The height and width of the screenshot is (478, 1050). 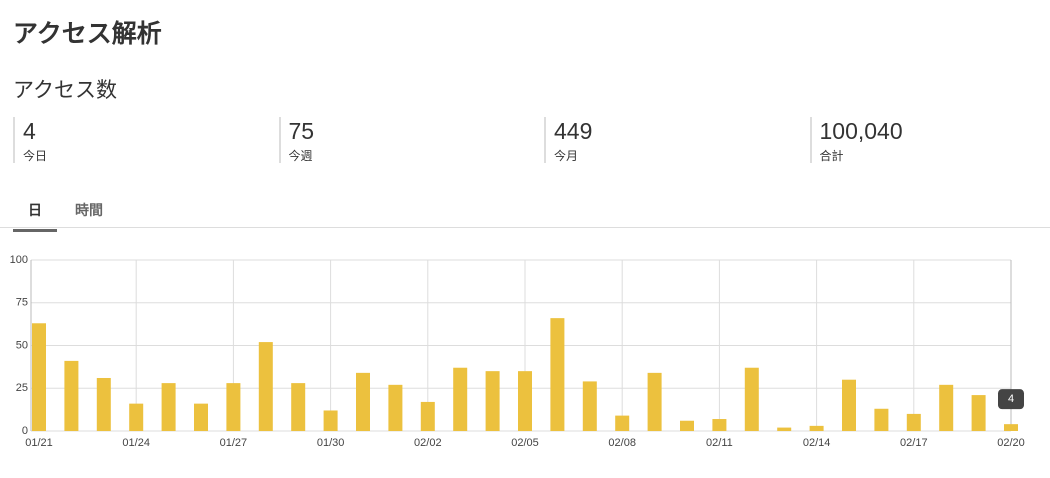 I want to click on stat-value: 75, so click(x=301, y=131).